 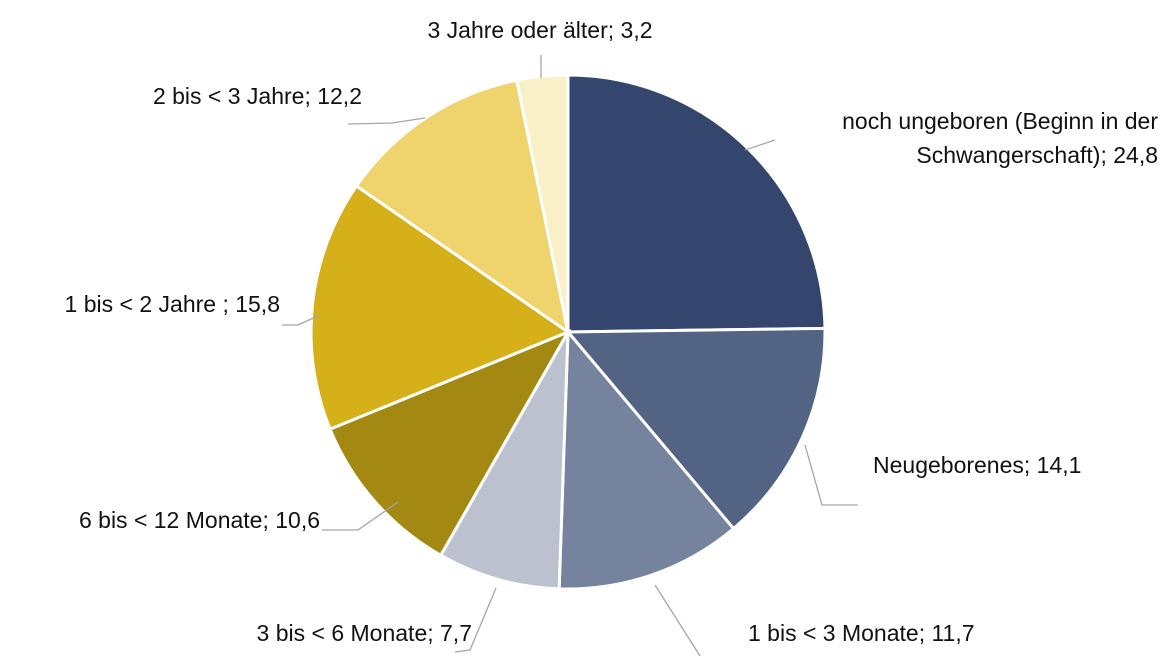 I want to click on data-label: Neugeborenes; 14,1, so click(x=977, y=465).